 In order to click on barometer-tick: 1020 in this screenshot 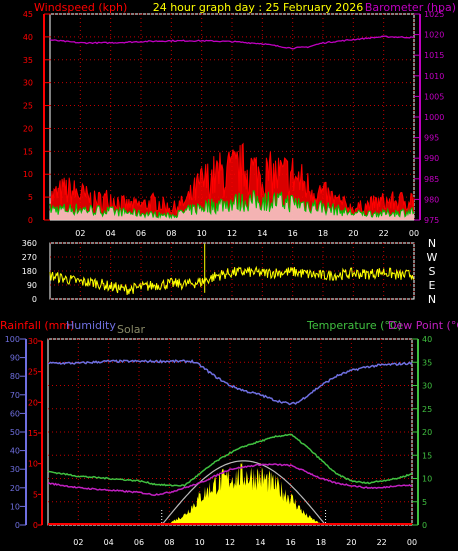, I will do `click(434, 35)`.